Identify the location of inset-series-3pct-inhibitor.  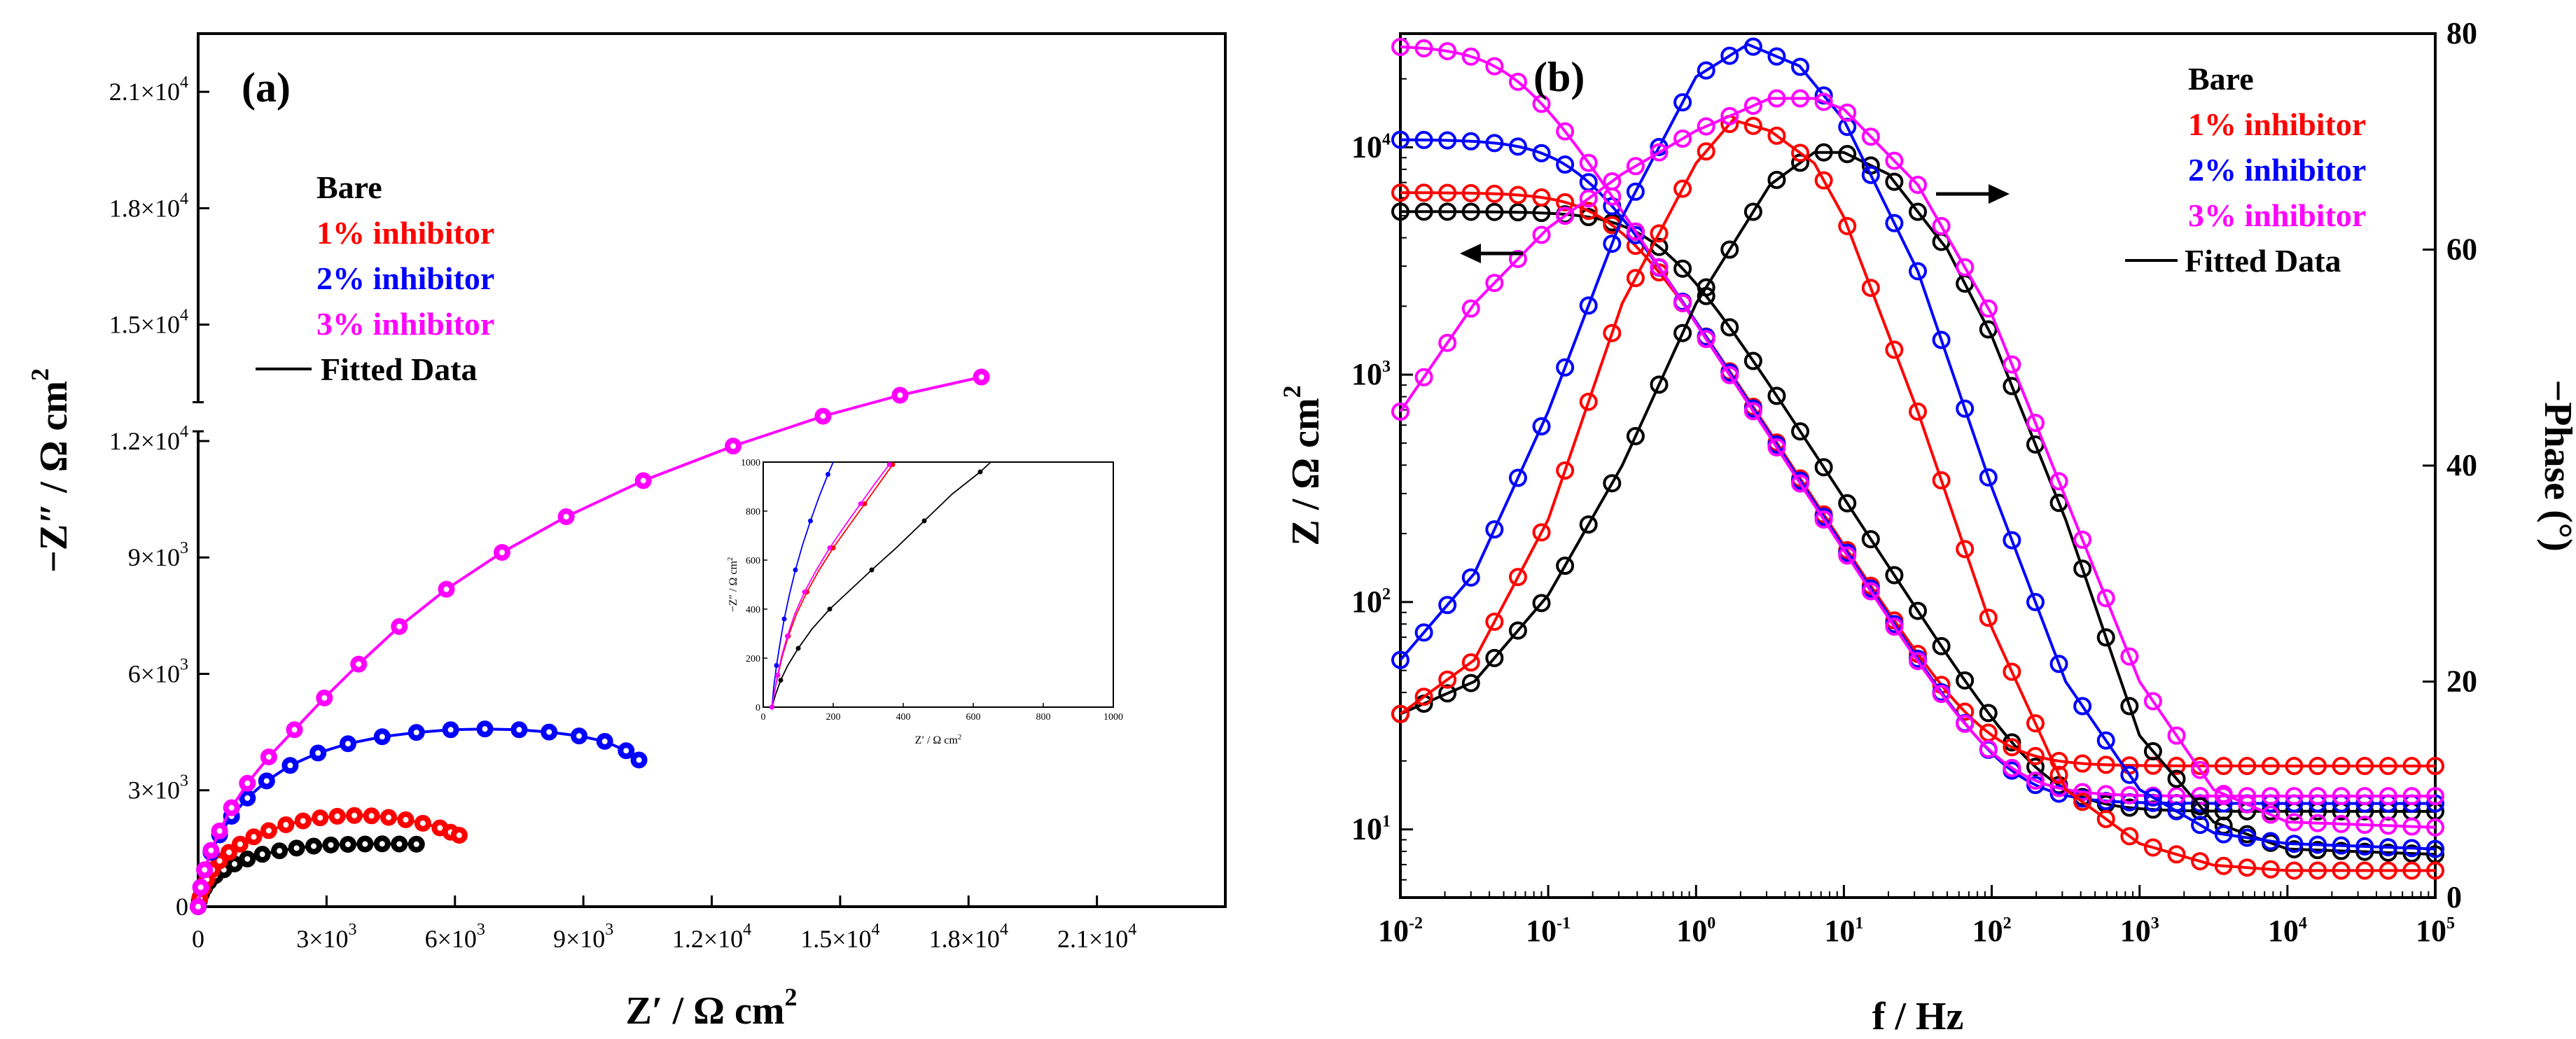
(831, 586).